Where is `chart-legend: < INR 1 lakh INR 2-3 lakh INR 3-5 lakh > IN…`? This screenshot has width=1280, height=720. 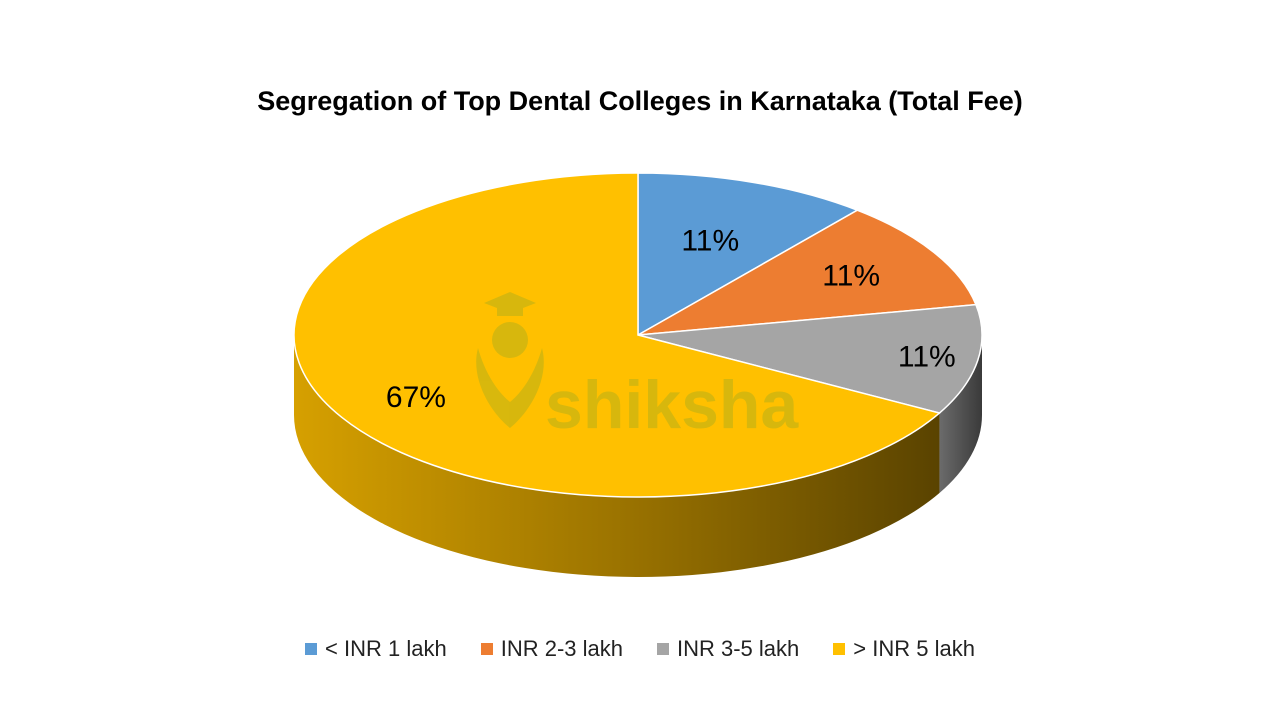
chart-legend: < INR 1 lakh INR 2-3 lakh INR 3-5 lakh > IN… is located at coordinates (640, 649).